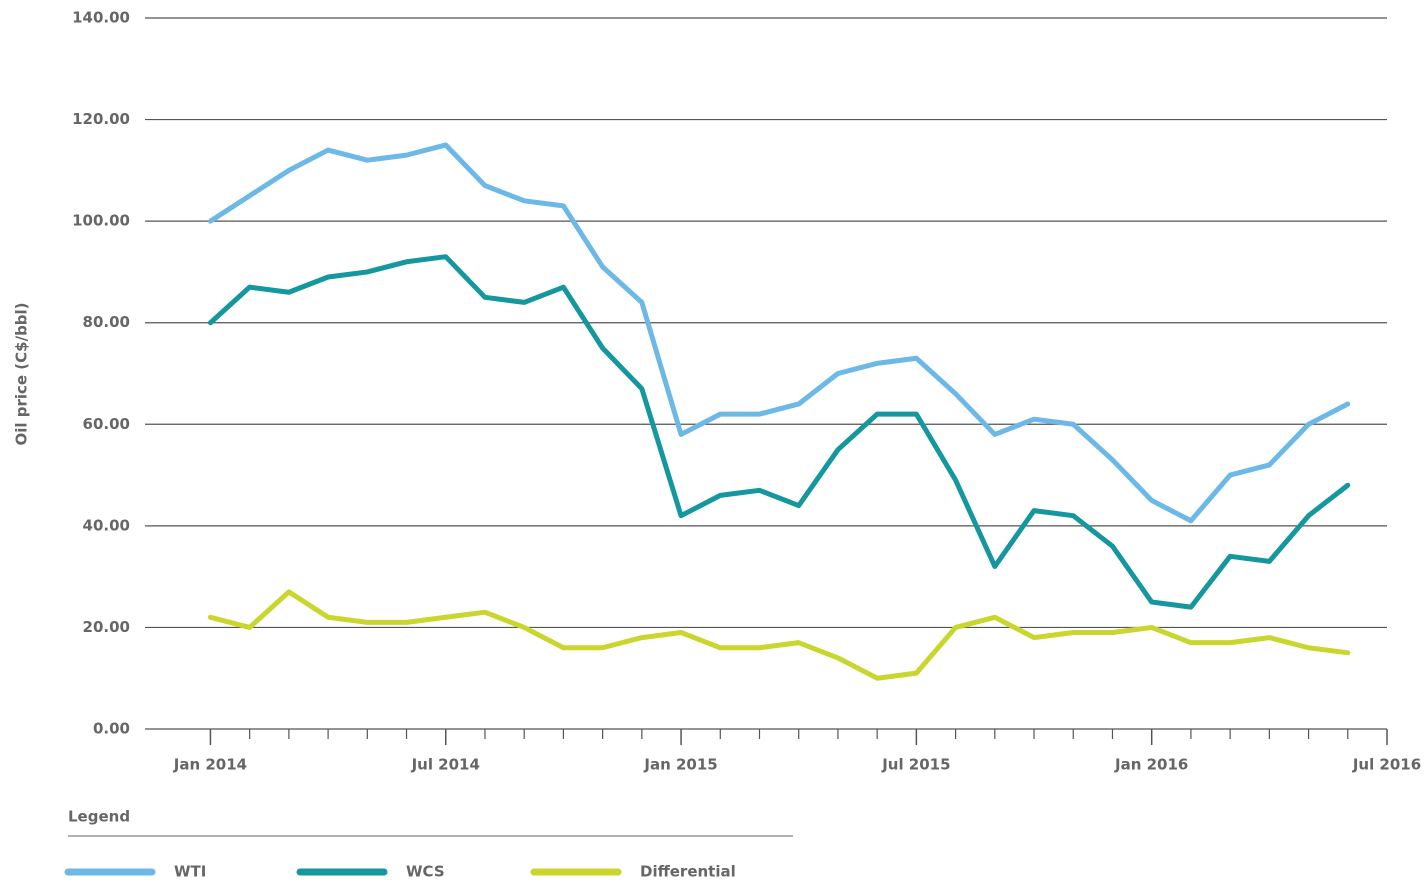 The image size is (1428, 882). I want to click on y-tick-label: 140.00, so click(101, 18).